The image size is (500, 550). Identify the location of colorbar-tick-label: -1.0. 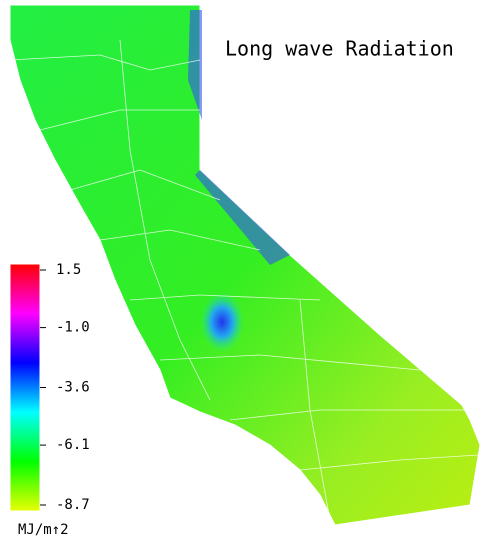
(73, 328).